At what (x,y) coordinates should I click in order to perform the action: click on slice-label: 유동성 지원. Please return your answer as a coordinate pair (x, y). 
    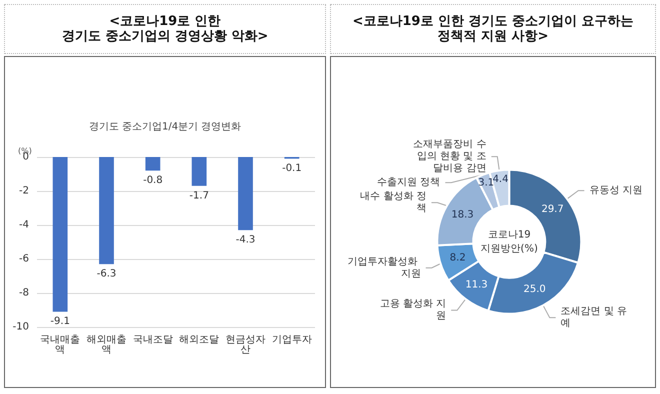
    Looking at the image, I should click on (615, 190).